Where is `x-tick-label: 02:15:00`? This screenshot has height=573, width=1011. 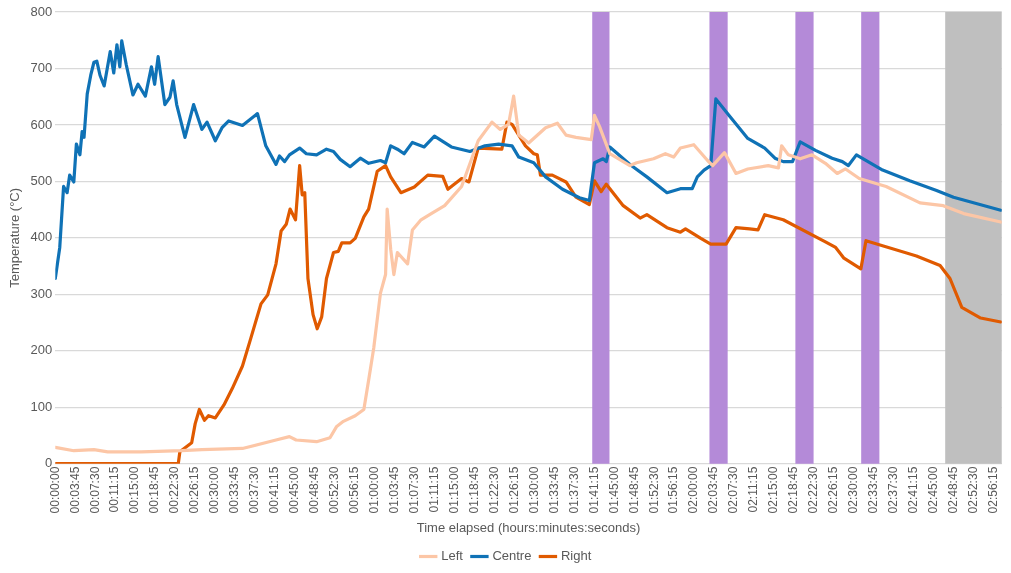
x-tick-label: 02:15:00 is located at coordinates (773, 490).